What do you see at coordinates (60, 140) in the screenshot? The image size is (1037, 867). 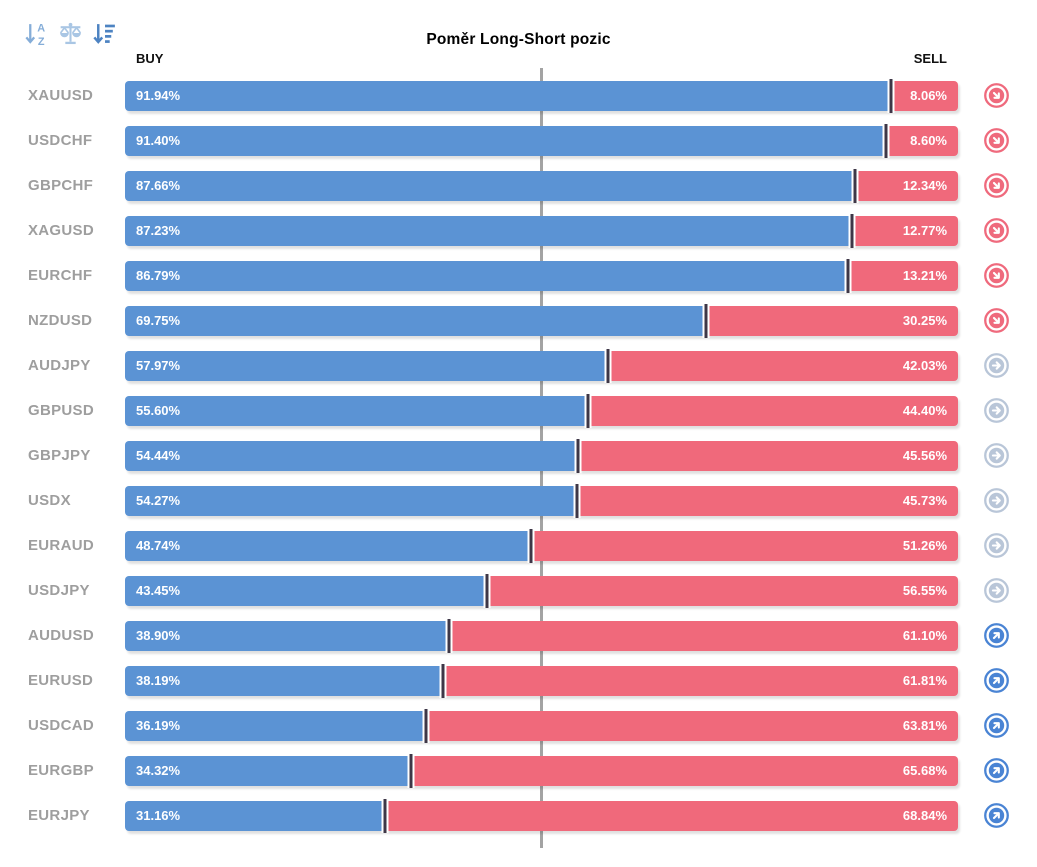 I see `pair-label: USDCHF` at bounding box center [60, 140].